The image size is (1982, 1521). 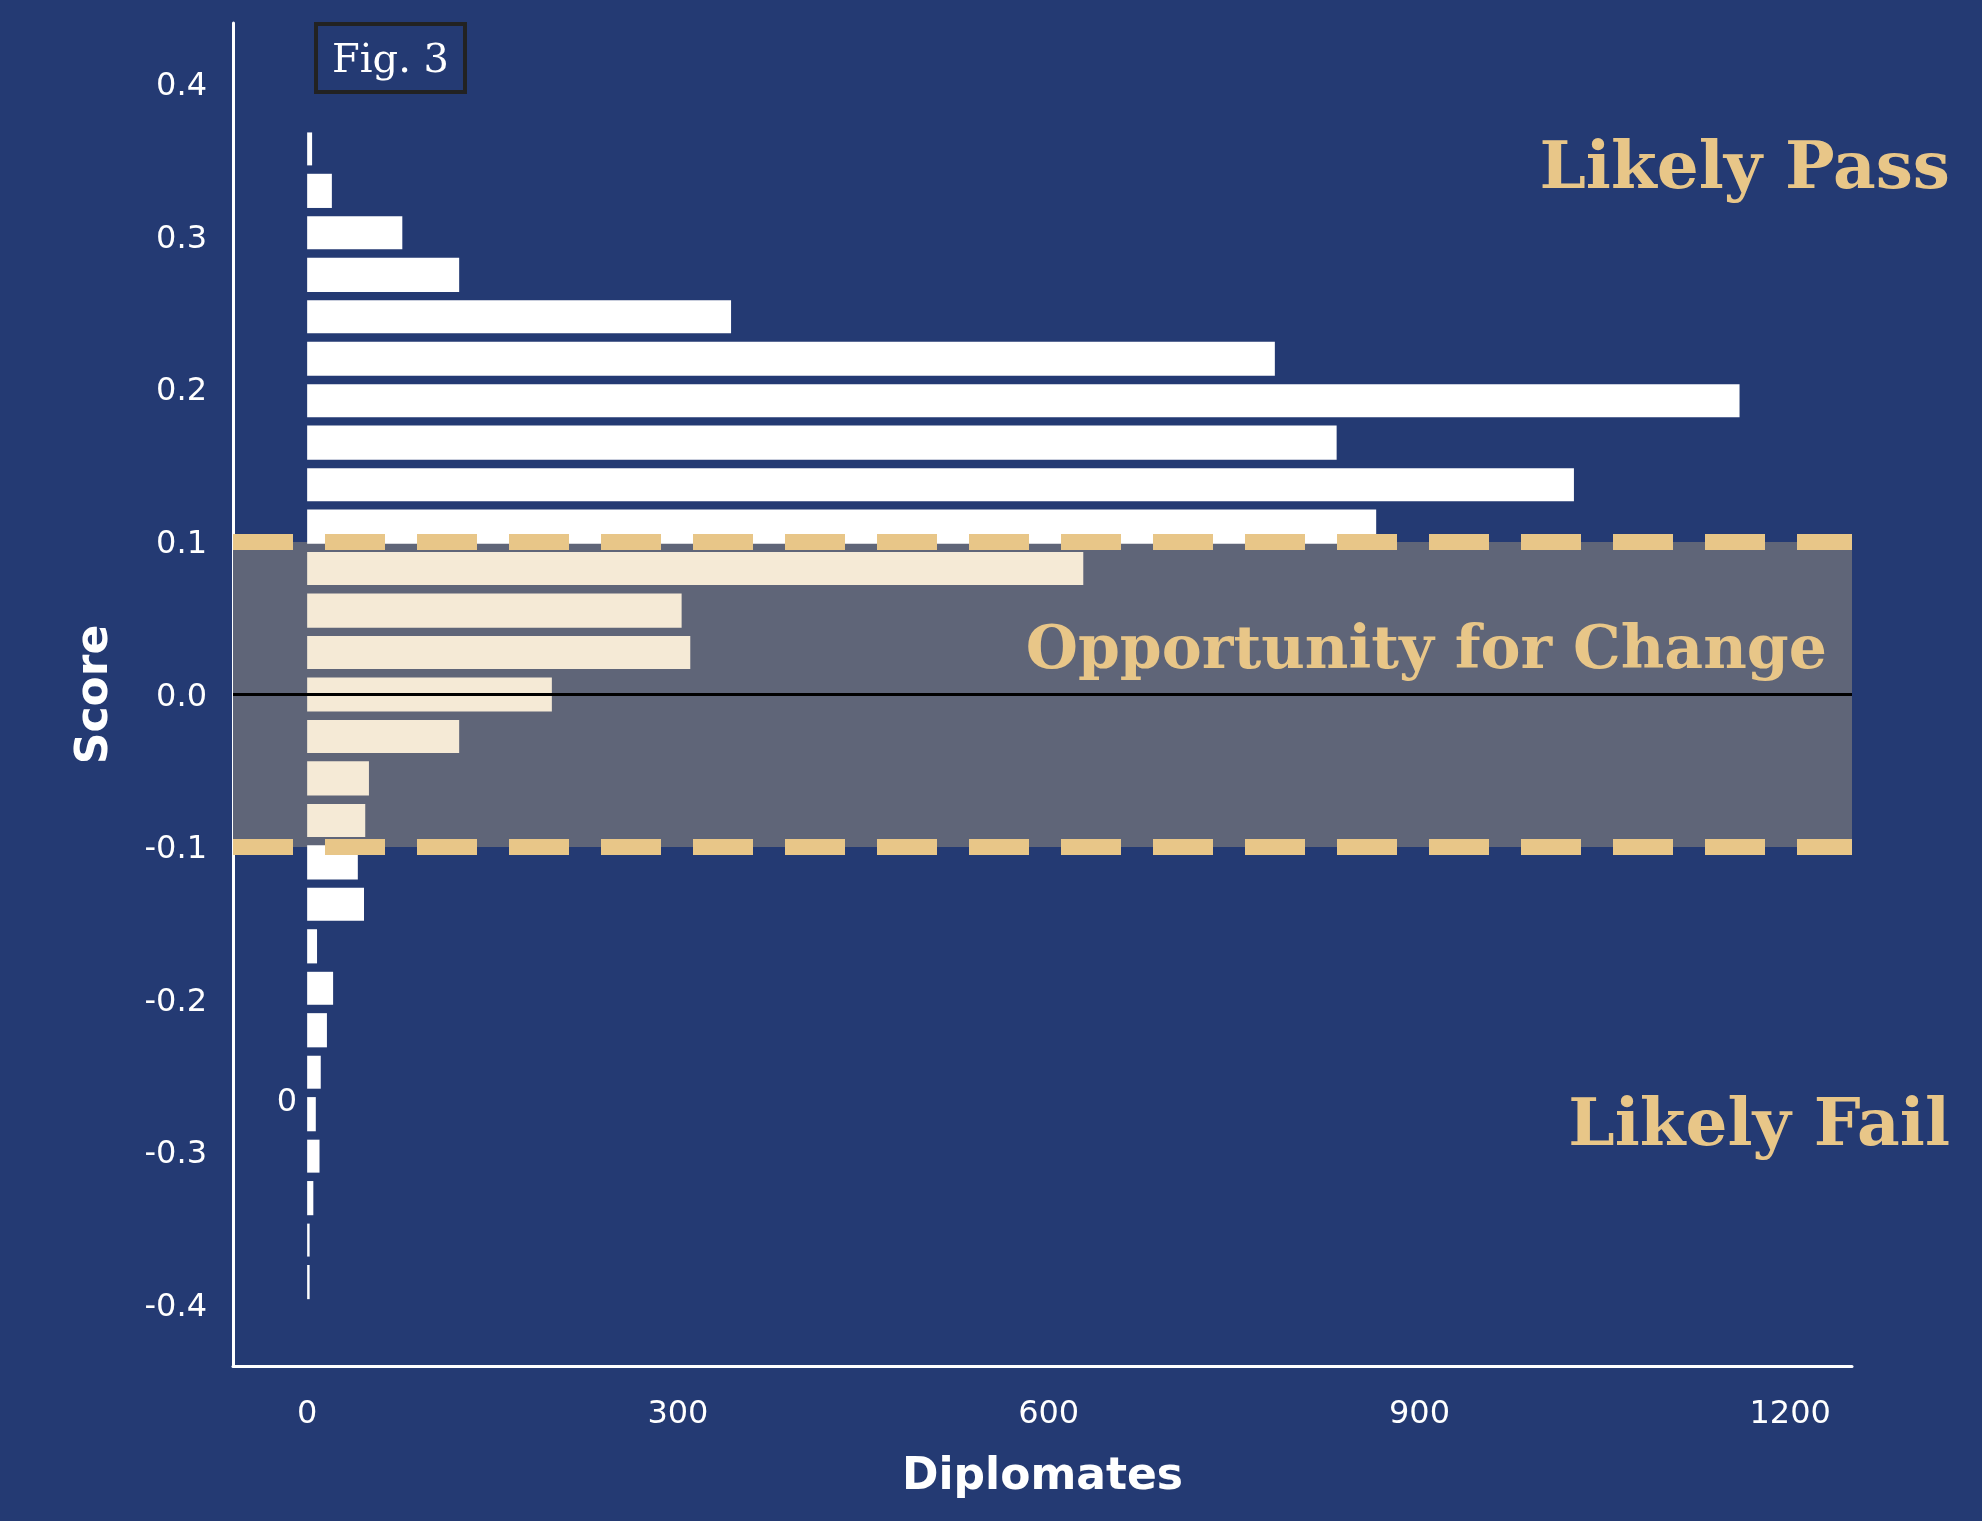 I want to click on x-axis-title: Diplomates, so click(x=1042, y=1473).